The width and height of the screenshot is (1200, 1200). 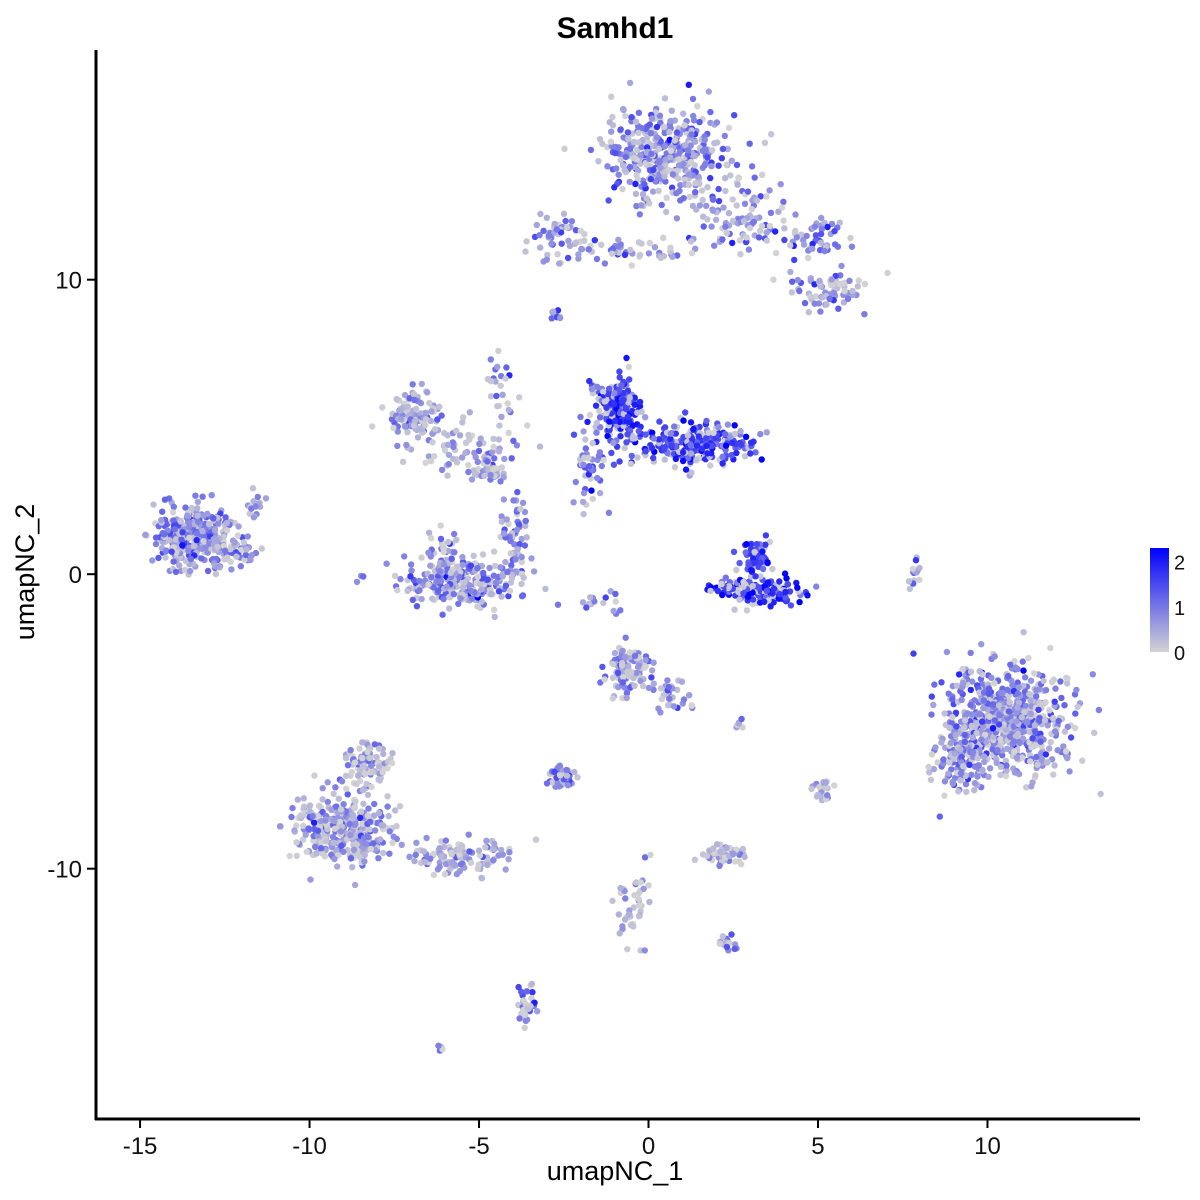 I want to click on legend-tick-label: 2, so click(x=1179, y=564).